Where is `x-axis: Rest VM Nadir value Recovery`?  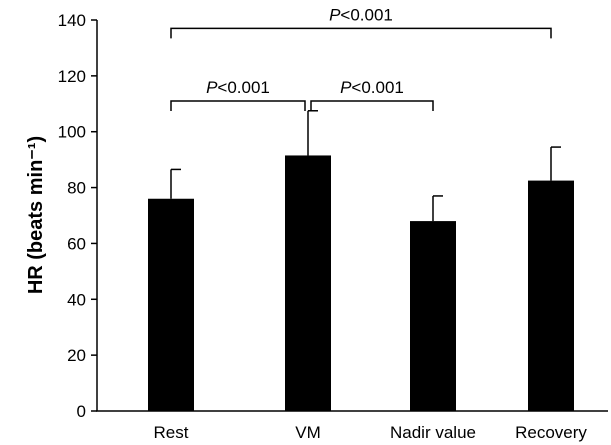 x-axis: Rest VM Nadir value Recovery is located at coordinates (352, 426).